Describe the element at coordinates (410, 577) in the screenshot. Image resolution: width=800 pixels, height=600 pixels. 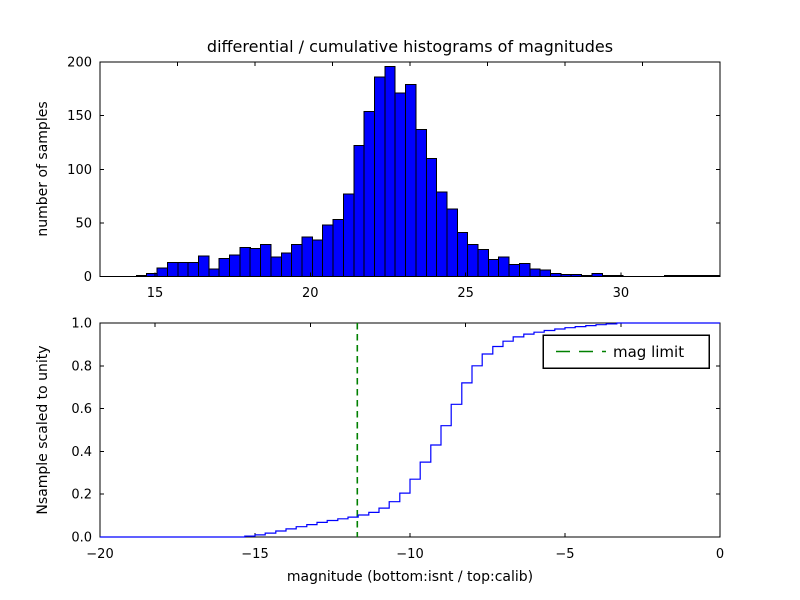
I see `bottom-x-axis-label: magnitude (bottom:isnt / top:calib)` at that location.